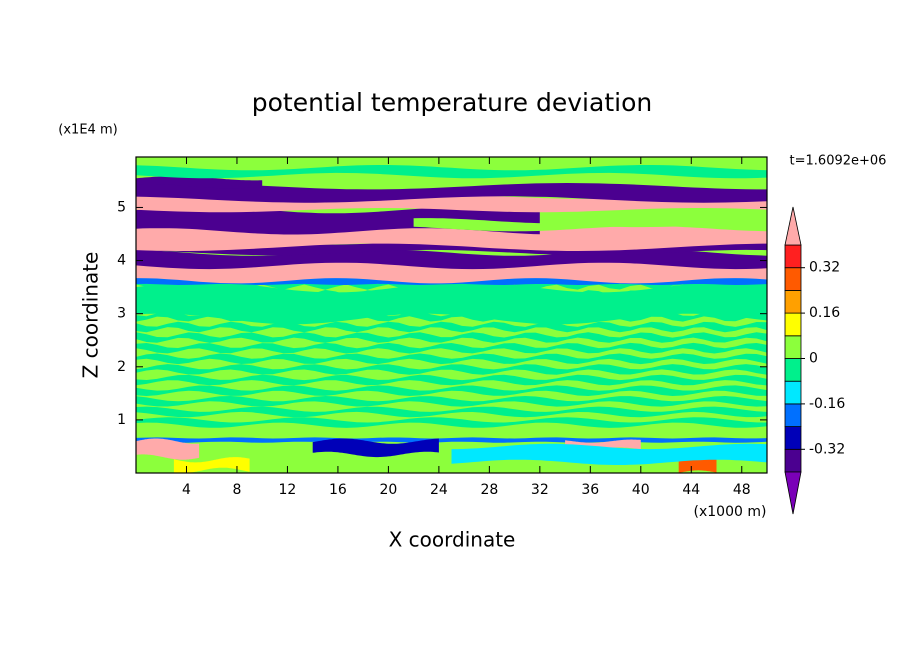 Image resolution: width=904 pixels, height=654 pixels. I want to click on x-unit-label: (x1000 m), so click(730, 512).